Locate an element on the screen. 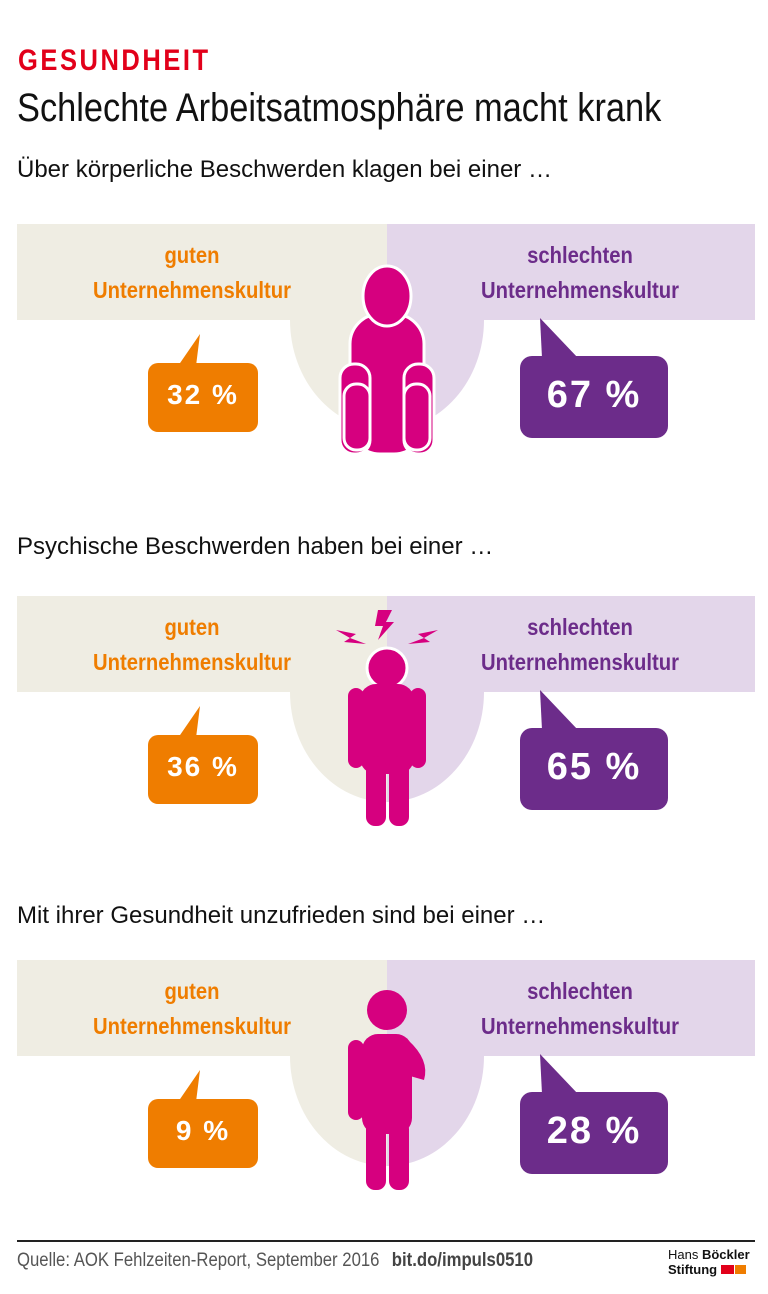 This screenshot has width=768, height=1294. good-value: 9 % is located at coordinates (203, 1130).